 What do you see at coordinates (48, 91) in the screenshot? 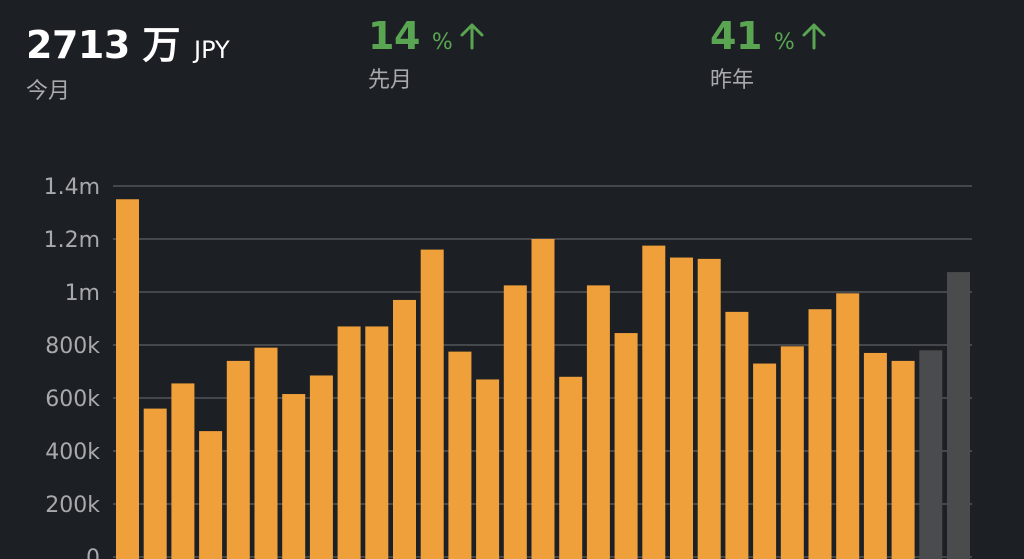
I see `total-label: 今月` at bounding box center [48, 91].